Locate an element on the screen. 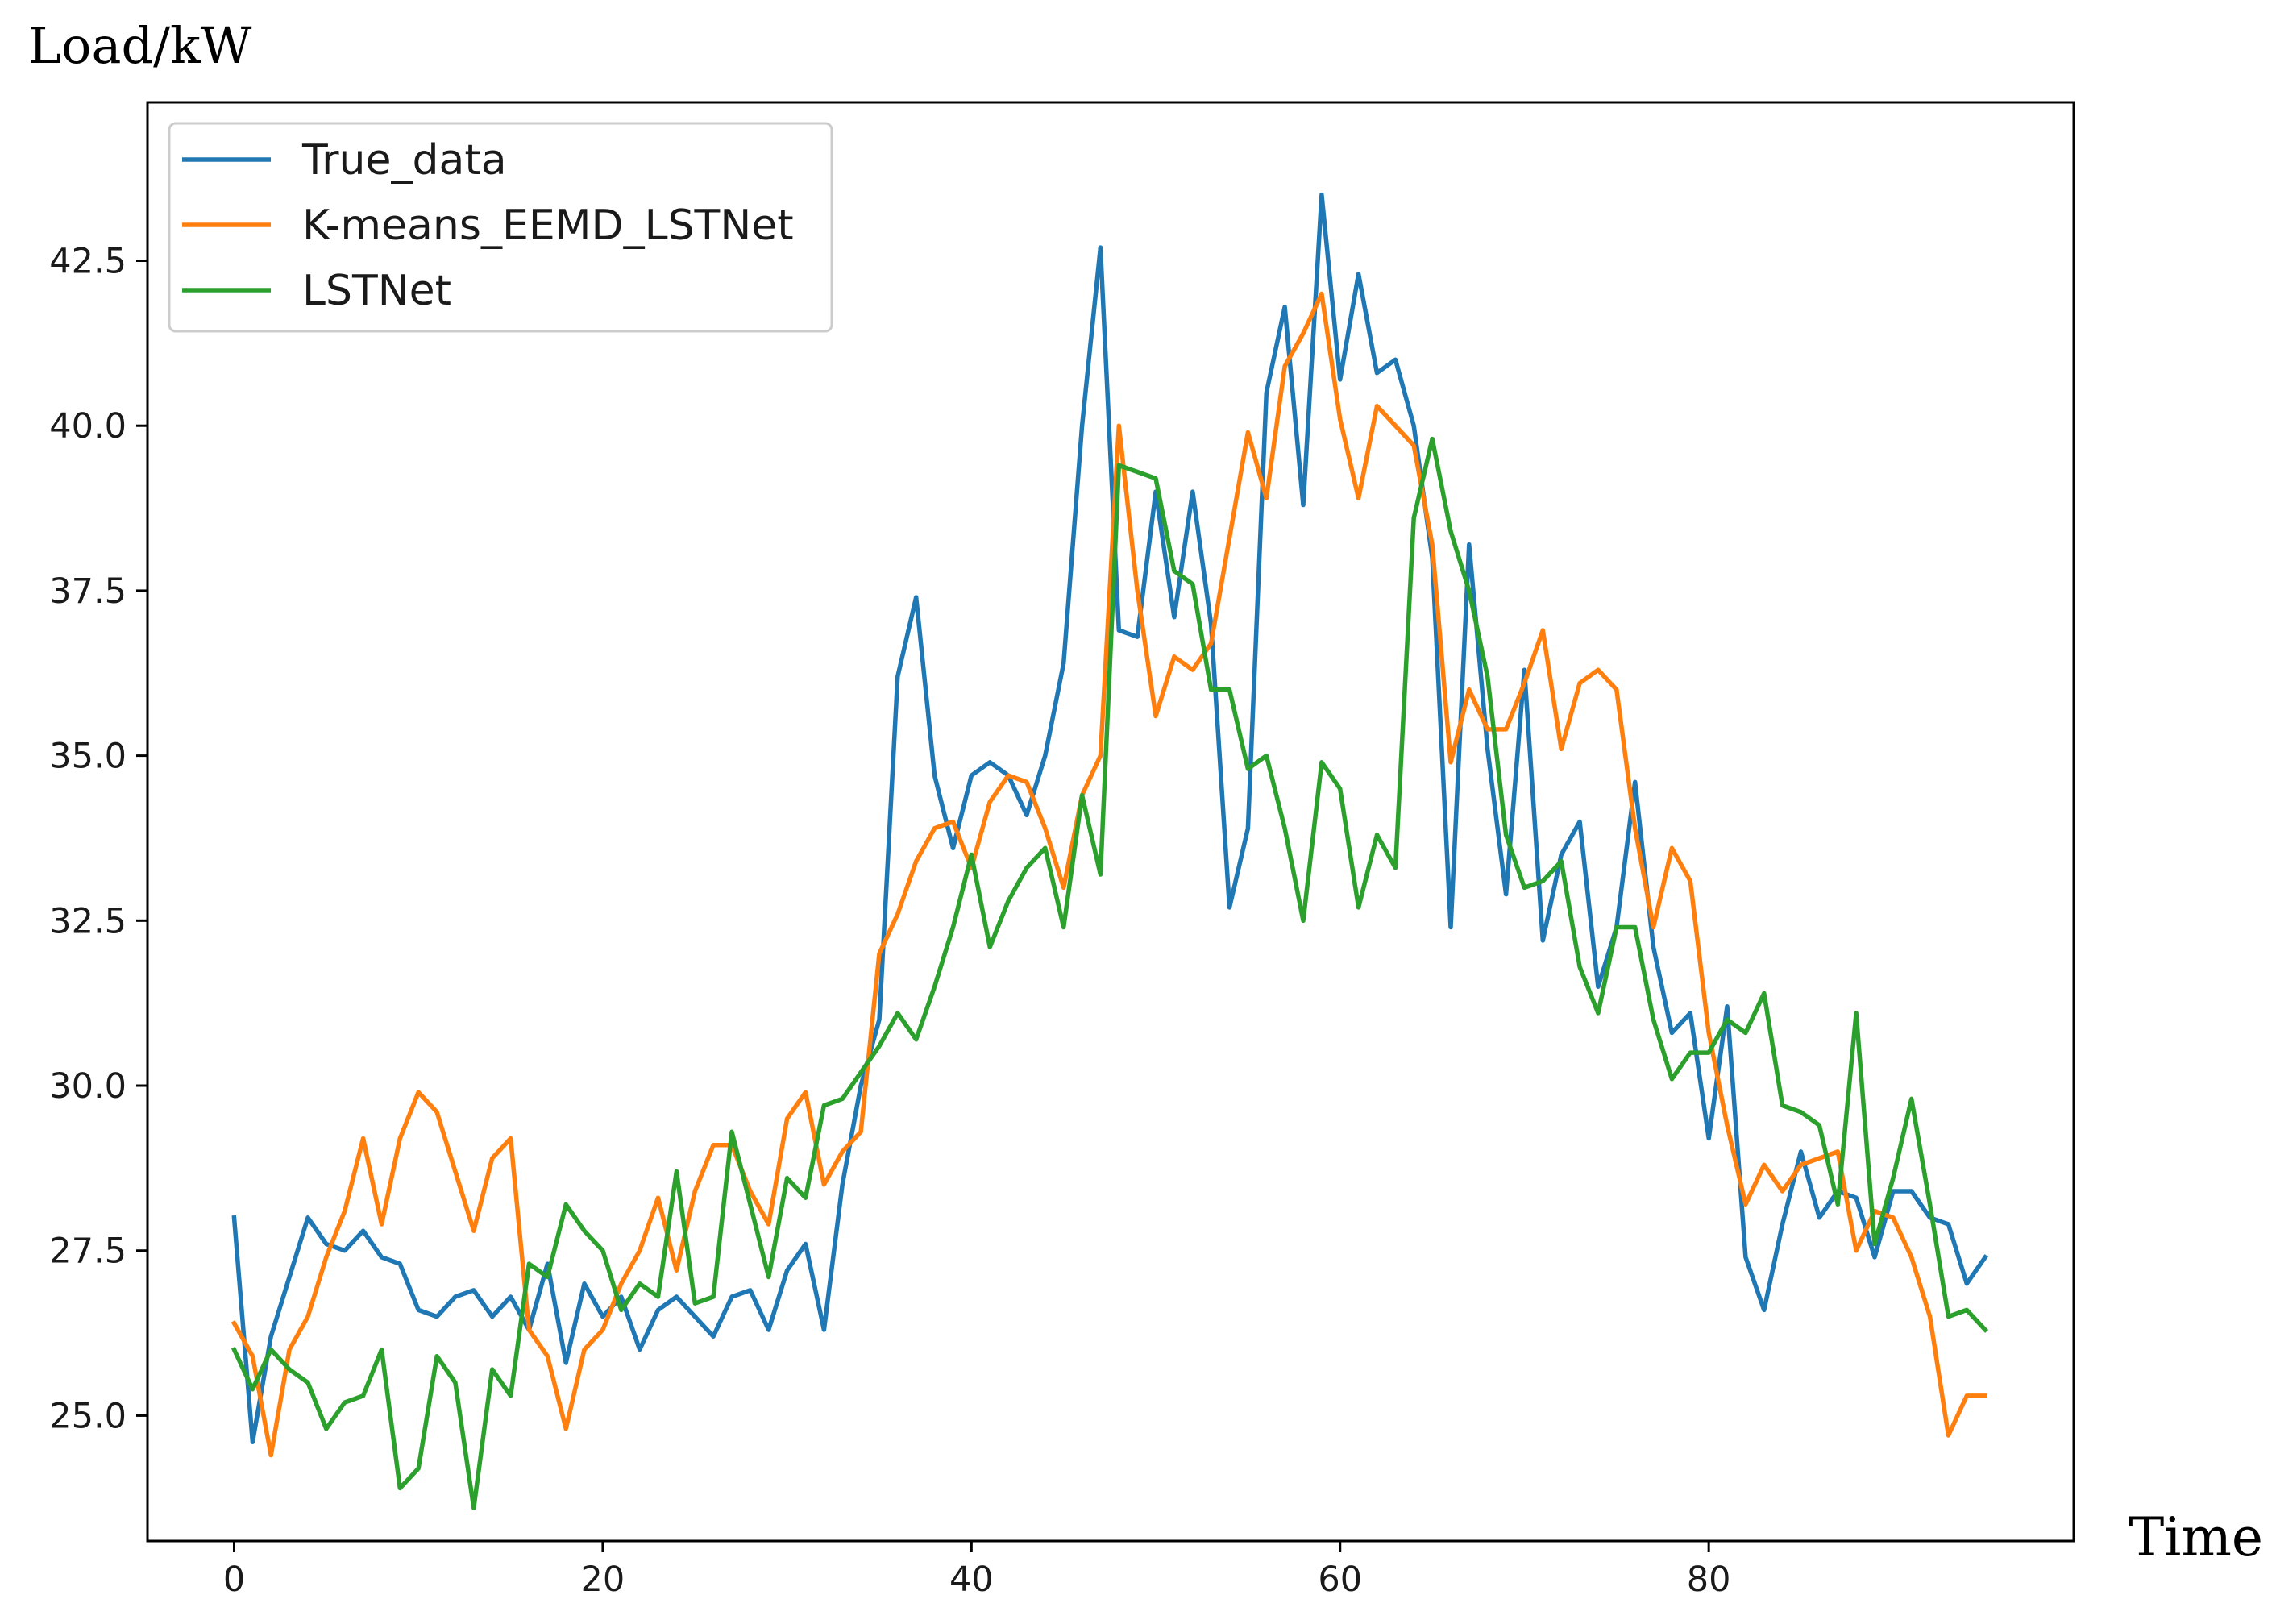  legend: True_data K-means_EEMD_LSTNet LSTNet is located at coordinates (500, 228).